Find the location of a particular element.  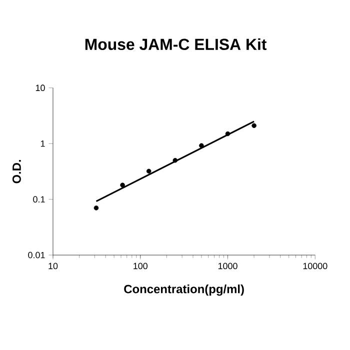

y-tick-label: 1 is located at coordinates (42, 143).